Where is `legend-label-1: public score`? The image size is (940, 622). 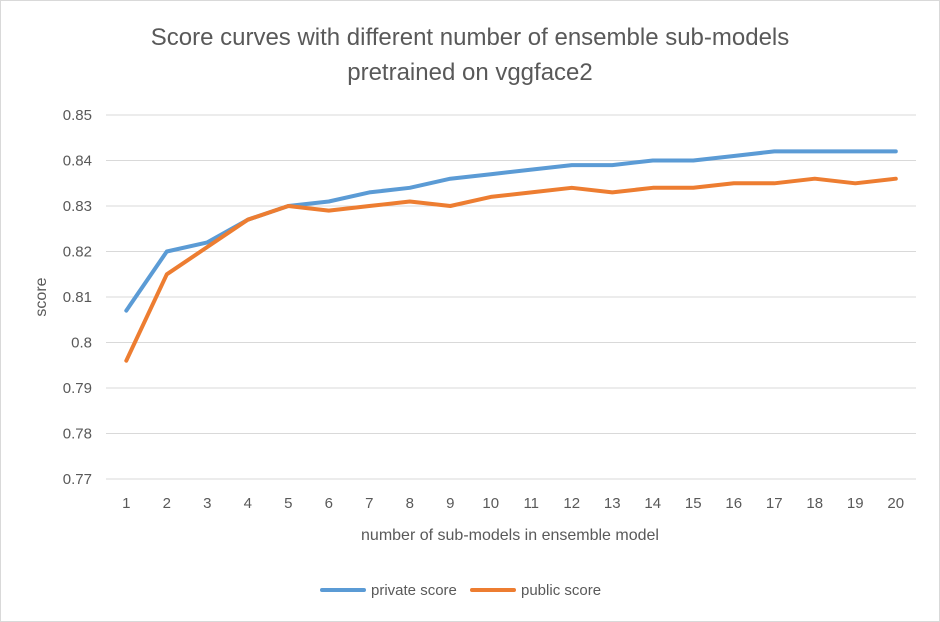 legend-label-1: public score is located at coordinates (561, 590).